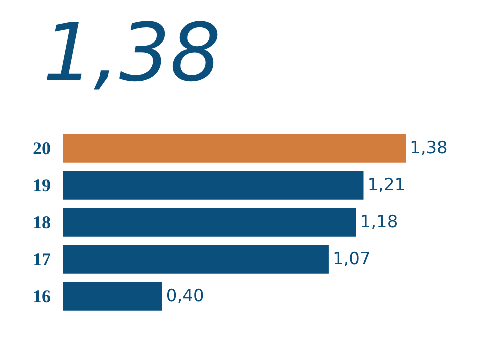 The height and width of the screenshot is (339, 480). Describe the element at coordinates (429, 148) in the screenshot. I see `data-label: 1,38` at that location.